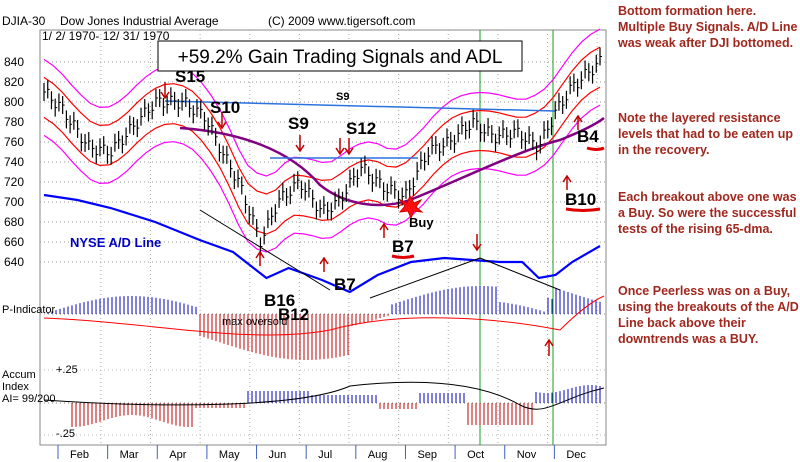 The width and height of the screenshot is (800, 462). I want to click on title-box, so click(340, 56).